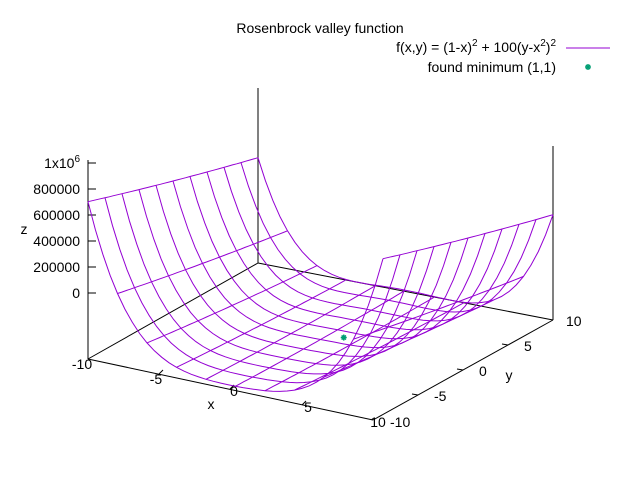  I want to click on y-tick-label: -5, so click(440, 396).